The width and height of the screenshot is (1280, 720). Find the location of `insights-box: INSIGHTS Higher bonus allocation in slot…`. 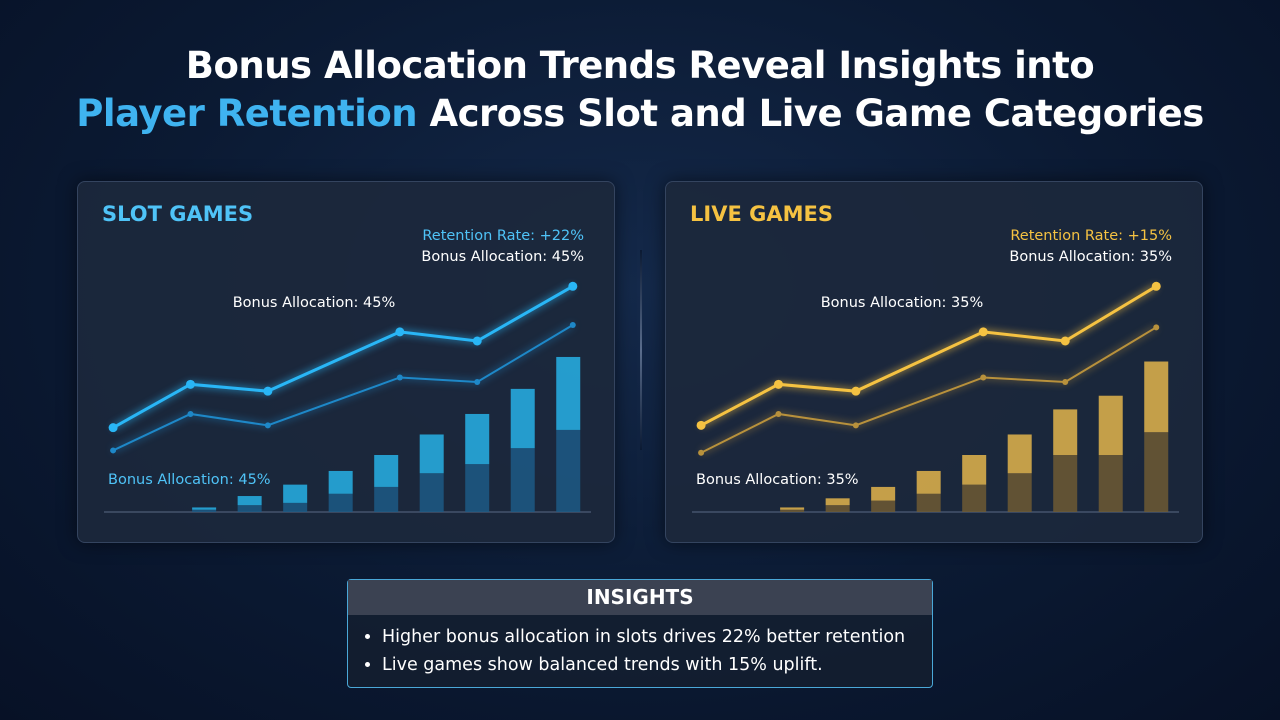

insights-box: INSIGHTS Higher bonus allocation in slot… is located at coordinates (640, 633).